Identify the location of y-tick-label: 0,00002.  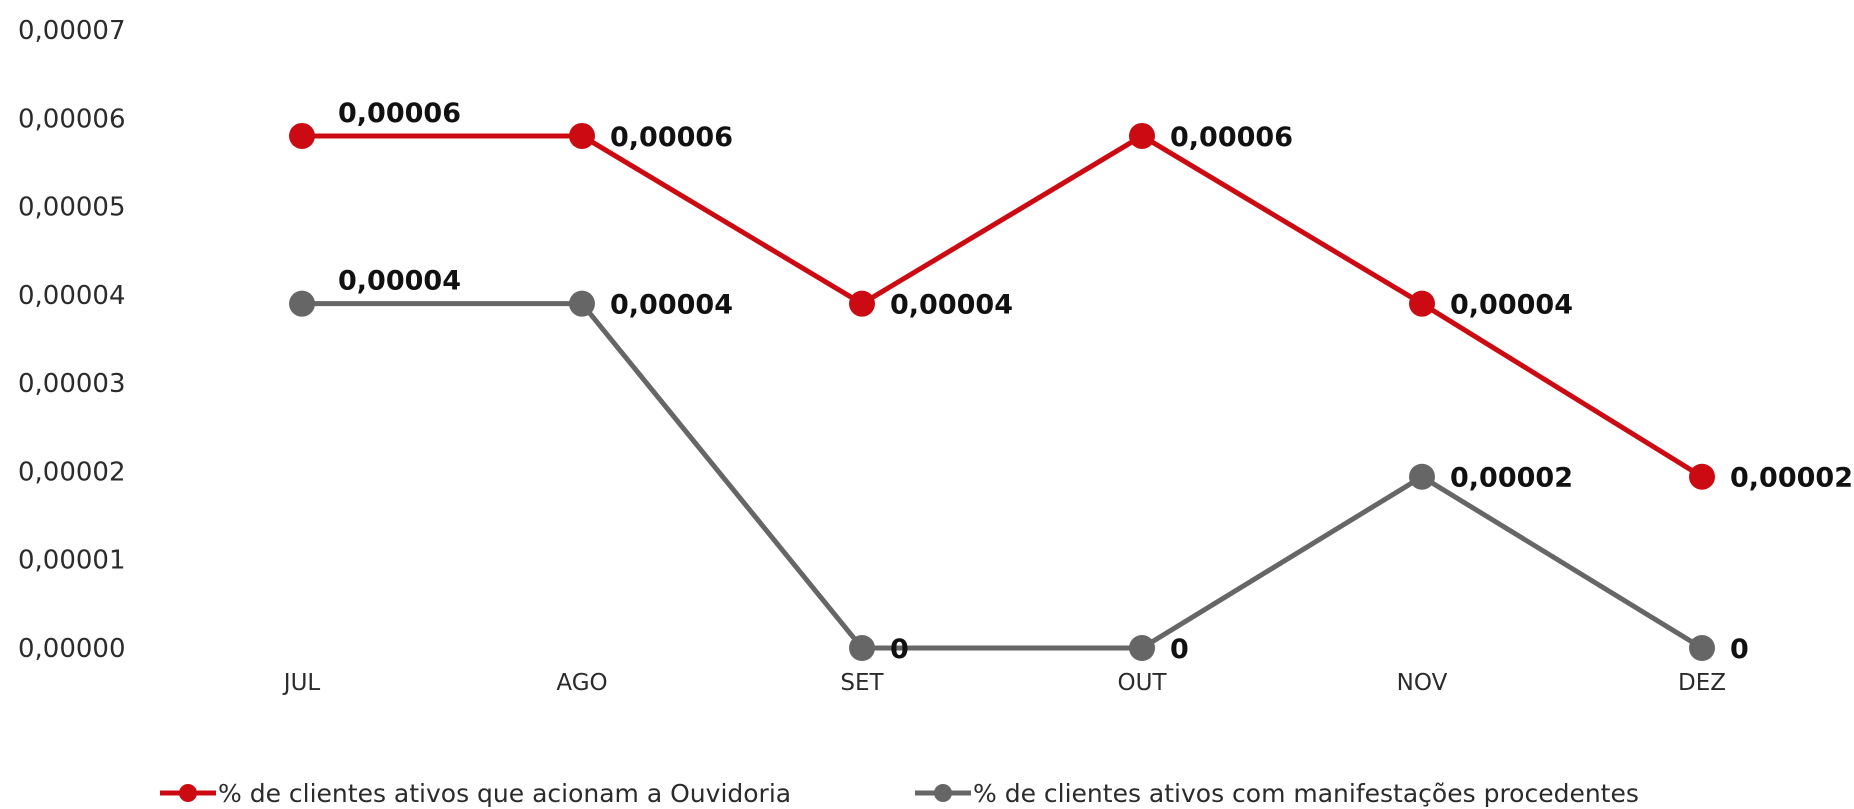
(72, 472).